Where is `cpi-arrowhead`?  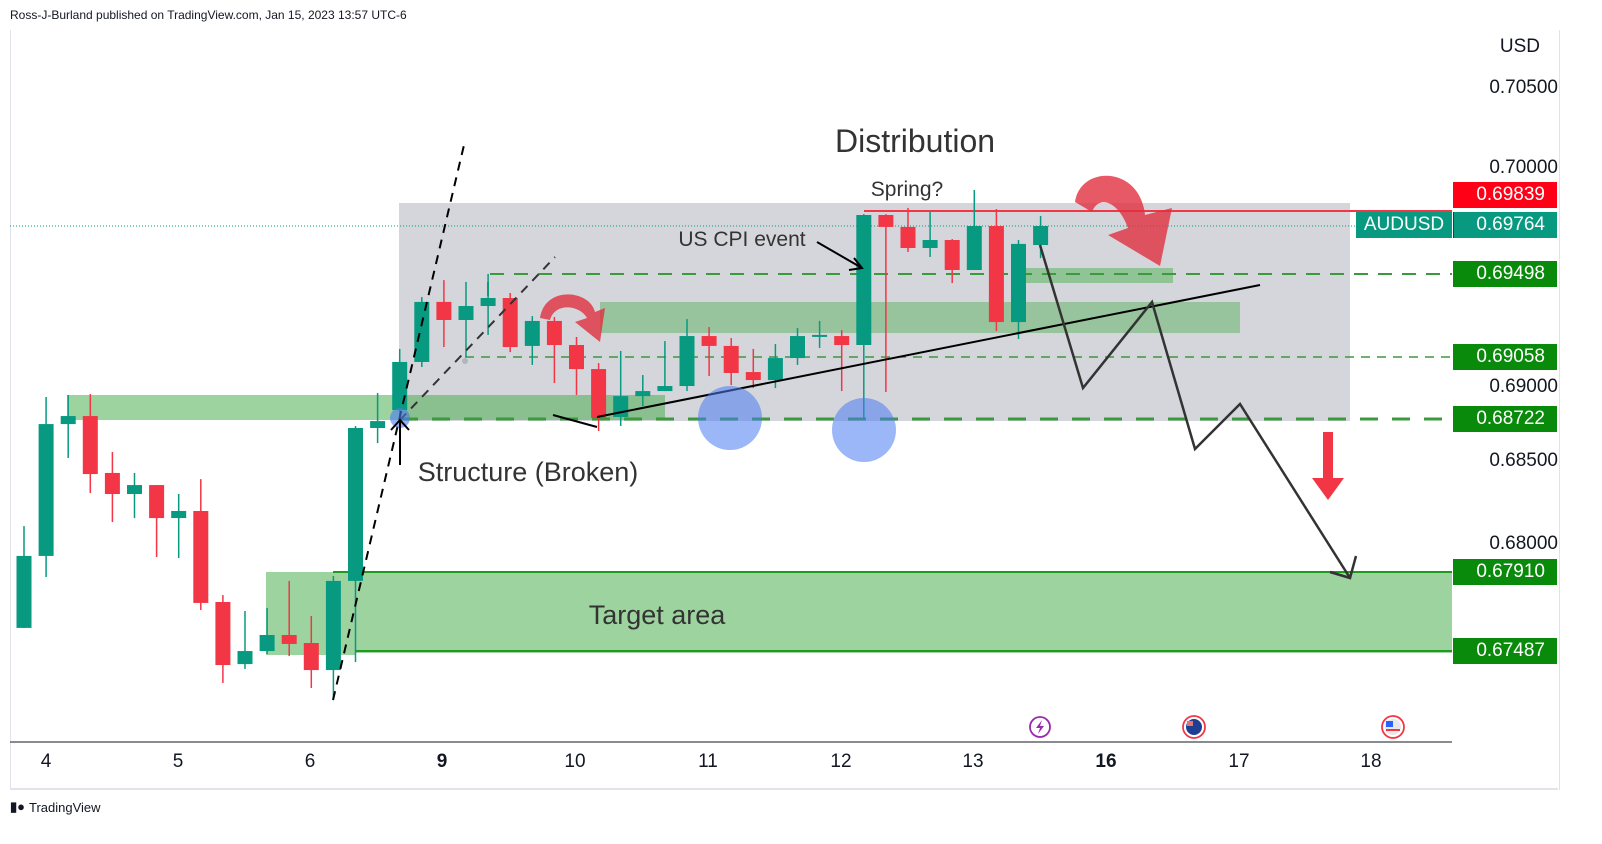 cpi-arrowhead is located at coordinates (856, 264).